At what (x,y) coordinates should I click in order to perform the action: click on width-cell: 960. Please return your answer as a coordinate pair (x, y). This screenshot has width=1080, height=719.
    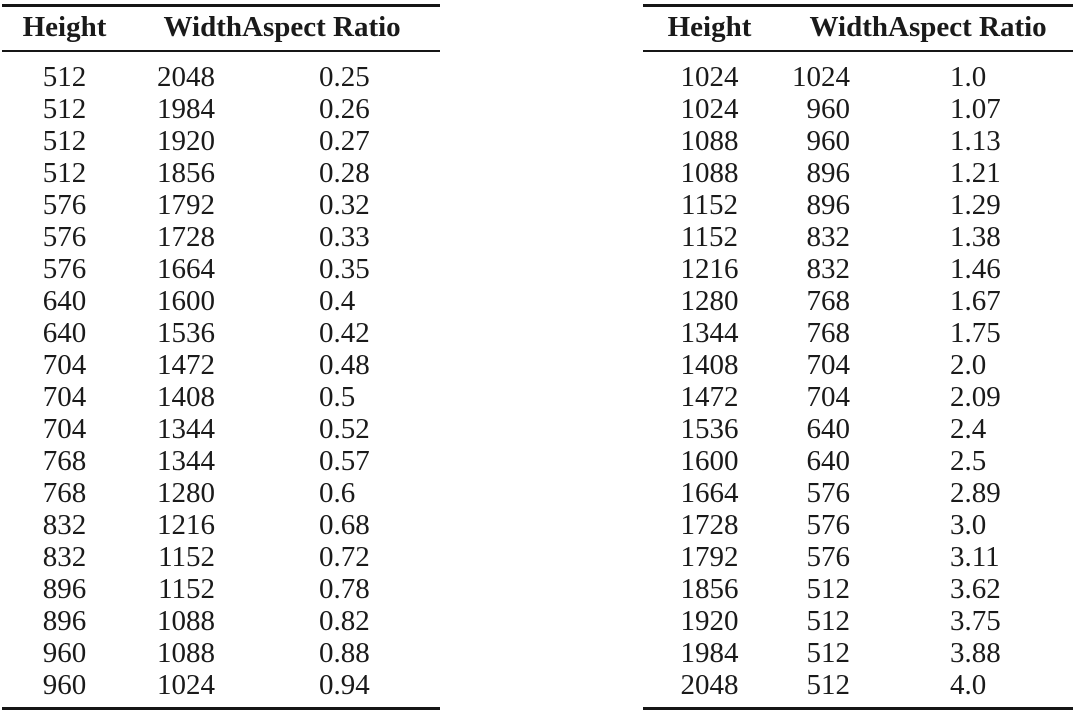
    Looking at the image, I should click on (828, 141).